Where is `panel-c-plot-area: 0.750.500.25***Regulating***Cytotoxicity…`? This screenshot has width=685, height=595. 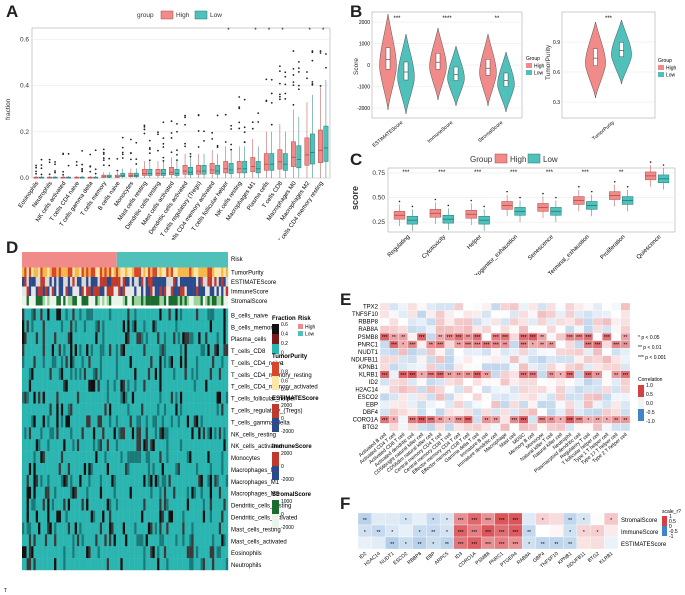
panel-c-plot-area: 0.750.500.25***Regulating***Cytotoxicity… is located at coordinates (524, 218).